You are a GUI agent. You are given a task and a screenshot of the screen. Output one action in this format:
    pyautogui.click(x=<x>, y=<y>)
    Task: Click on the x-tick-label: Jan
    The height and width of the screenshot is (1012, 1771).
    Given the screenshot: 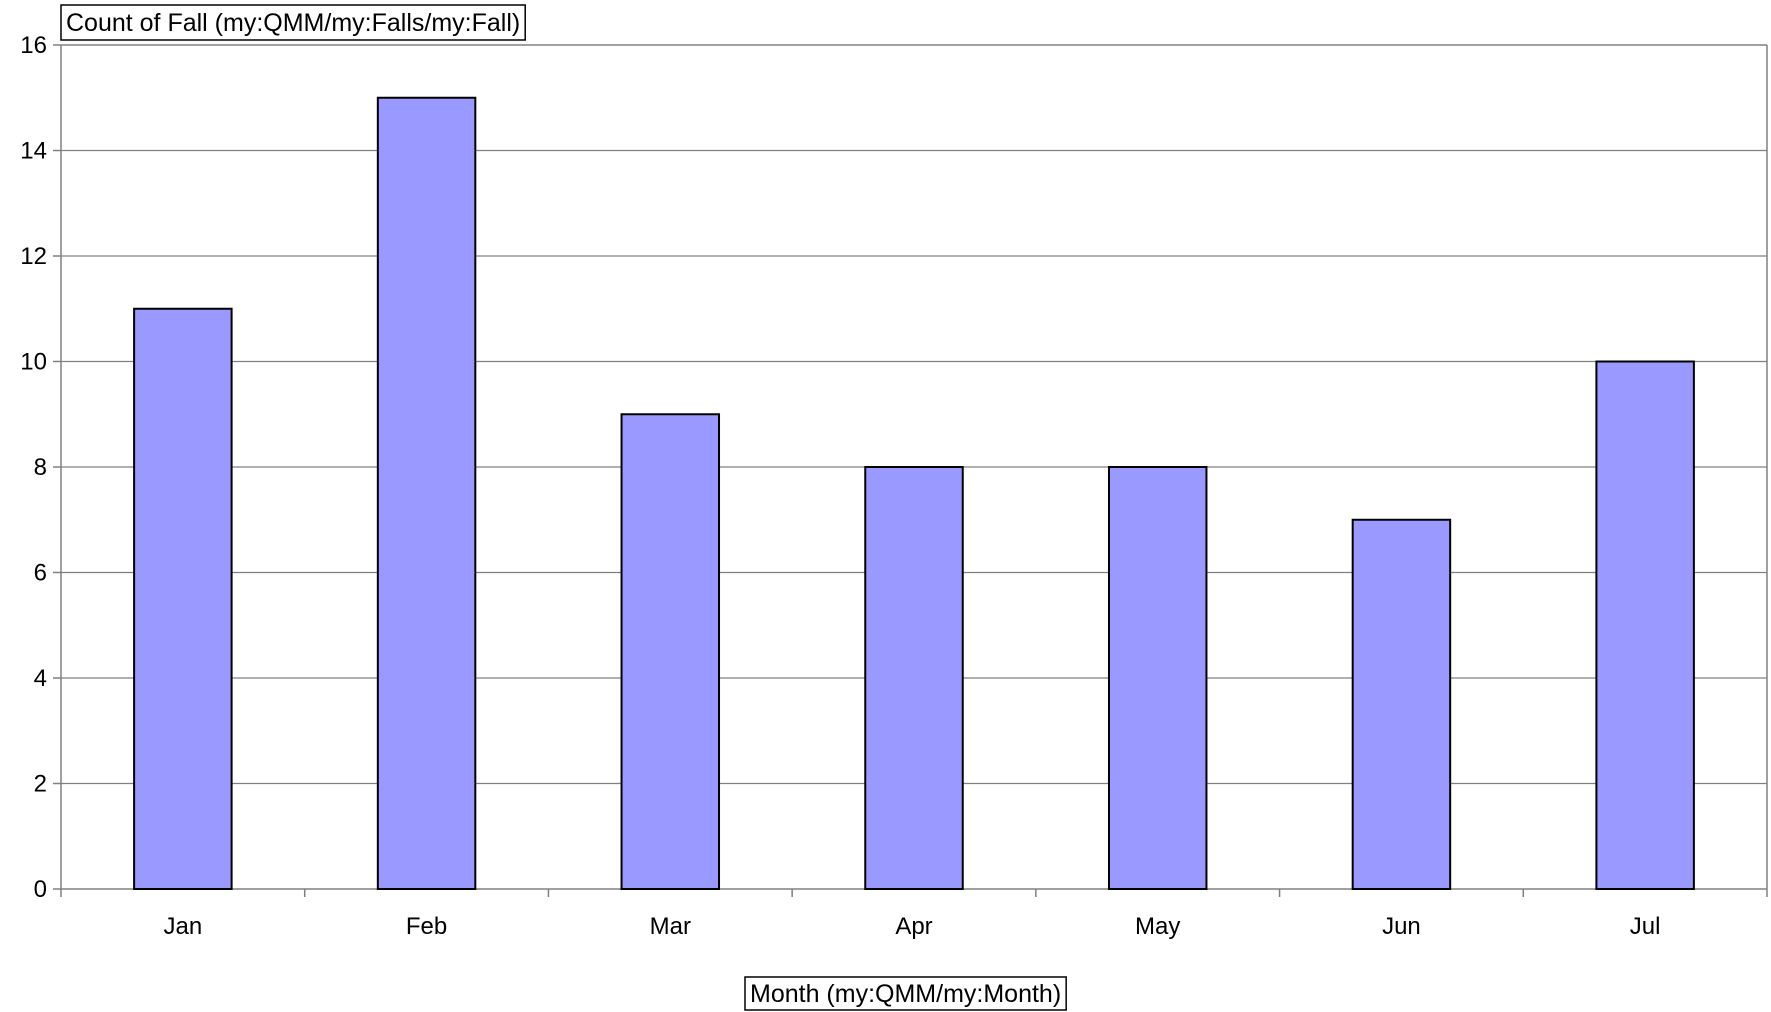 What is the action you would take?
    pyautogui.click(x=183, y=926)
    